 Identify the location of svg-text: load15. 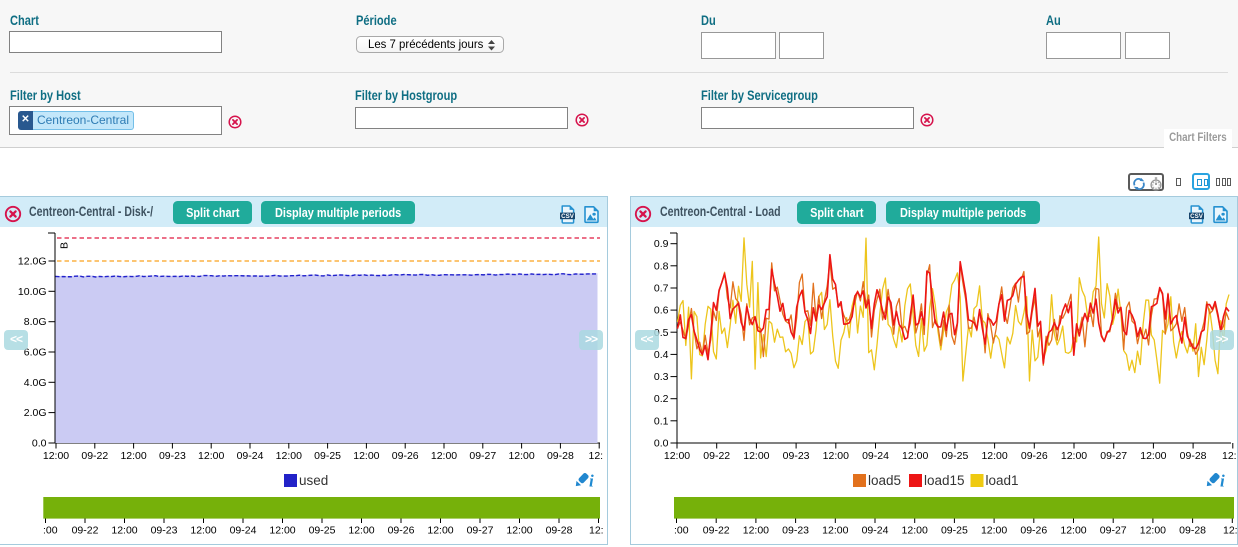
(944, 480).